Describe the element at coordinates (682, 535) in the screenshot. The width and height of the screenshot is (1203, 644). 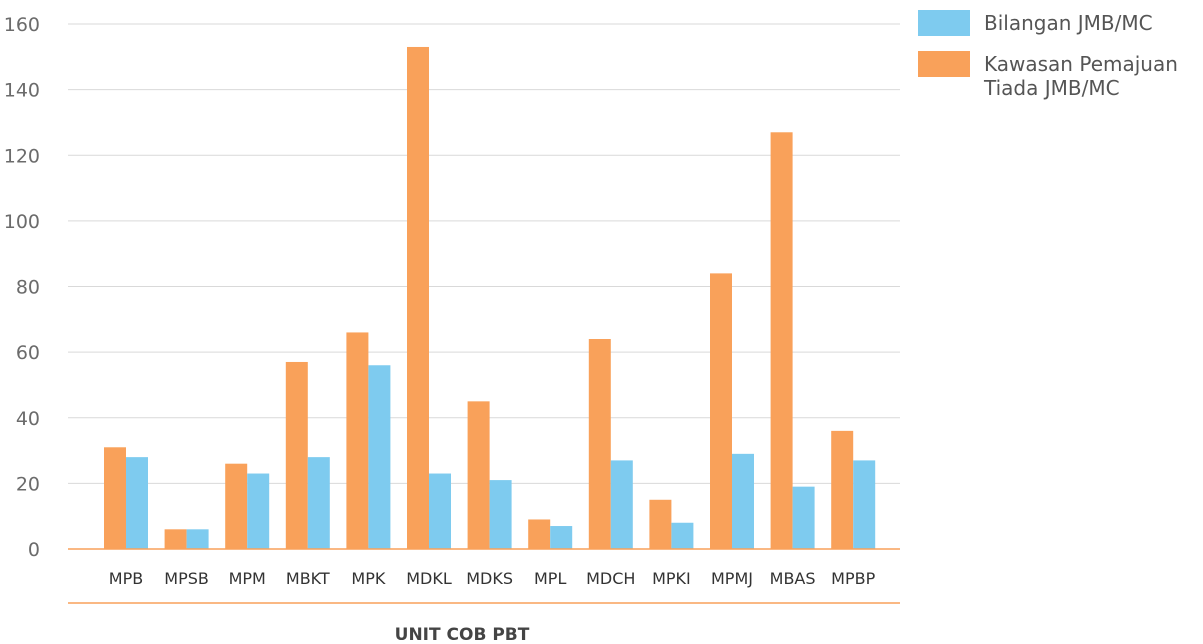
I see `bar-bilangan-jmb-mc-mpki` at that location.